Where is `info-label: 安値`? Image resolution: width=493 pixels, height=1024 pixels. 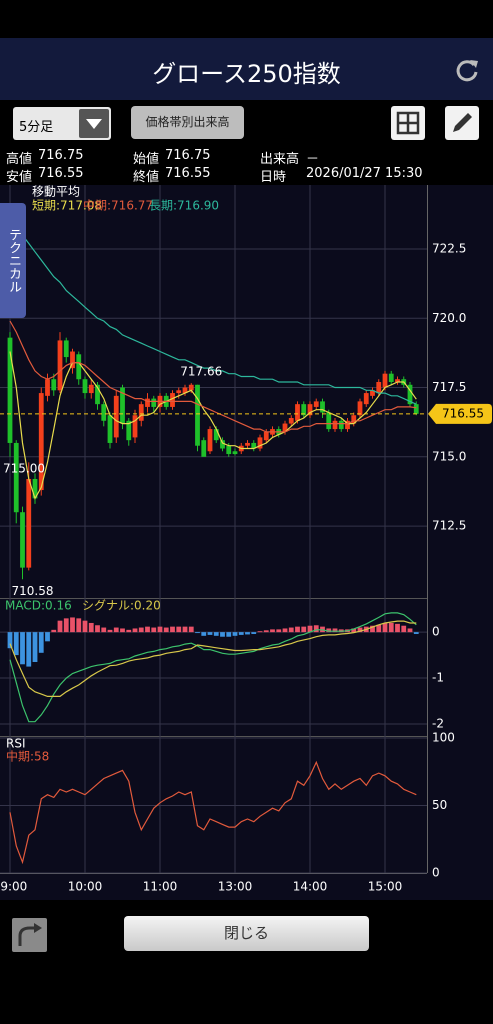
info-label: 安値 is located at coordinates (19, 177).